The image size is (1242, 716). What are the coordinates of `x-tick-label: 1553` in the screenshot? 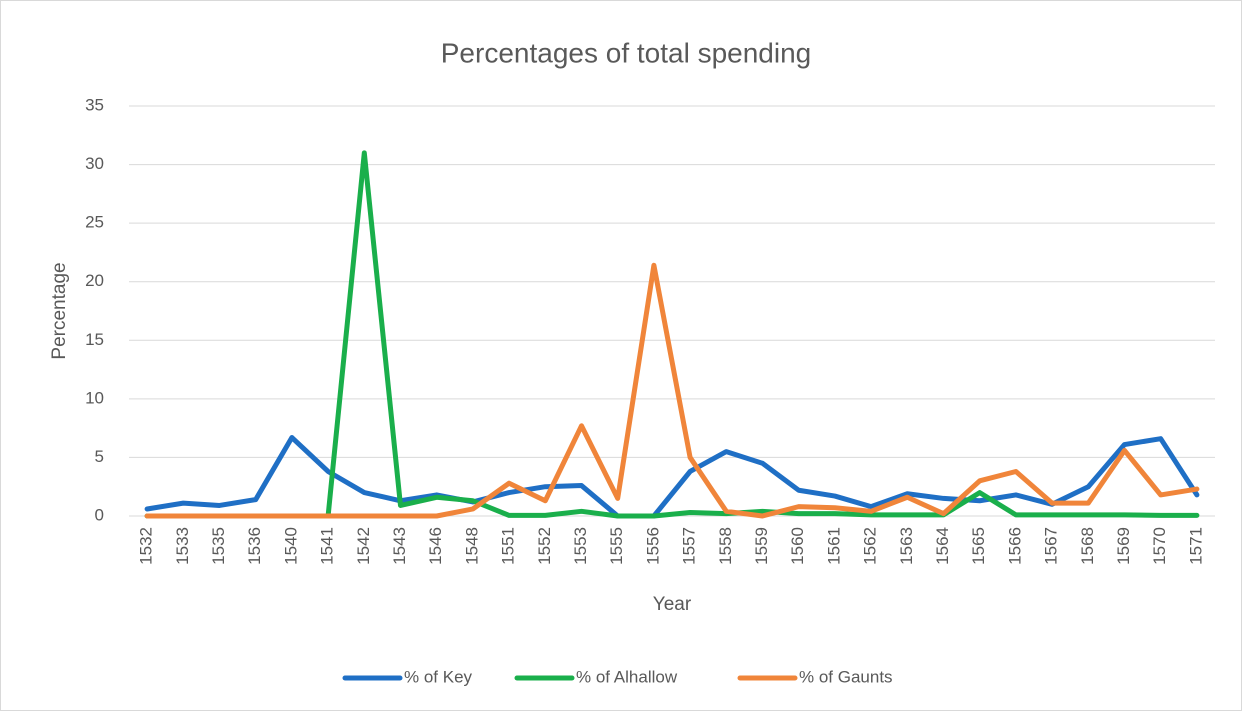 It's located at (580, 546).